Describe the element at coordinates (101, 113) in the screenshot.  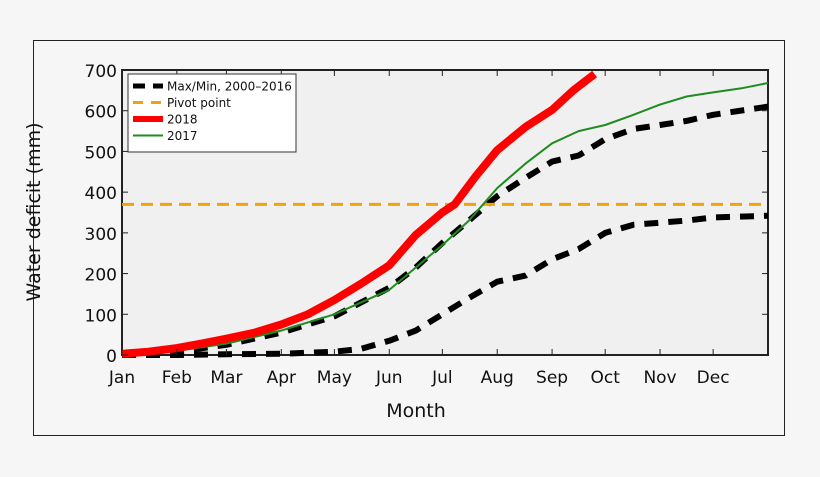
I see `y-tick-label: 600` at that location.